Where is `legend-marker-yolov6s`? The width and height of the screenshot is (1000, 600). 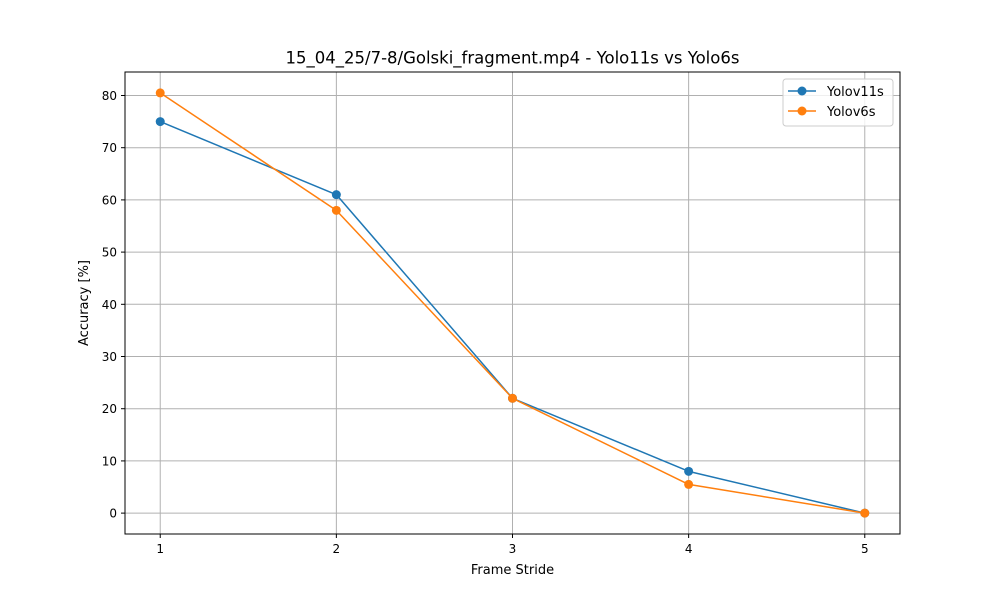 legend-marker-yolov6s is located at coordinates (802, 111).